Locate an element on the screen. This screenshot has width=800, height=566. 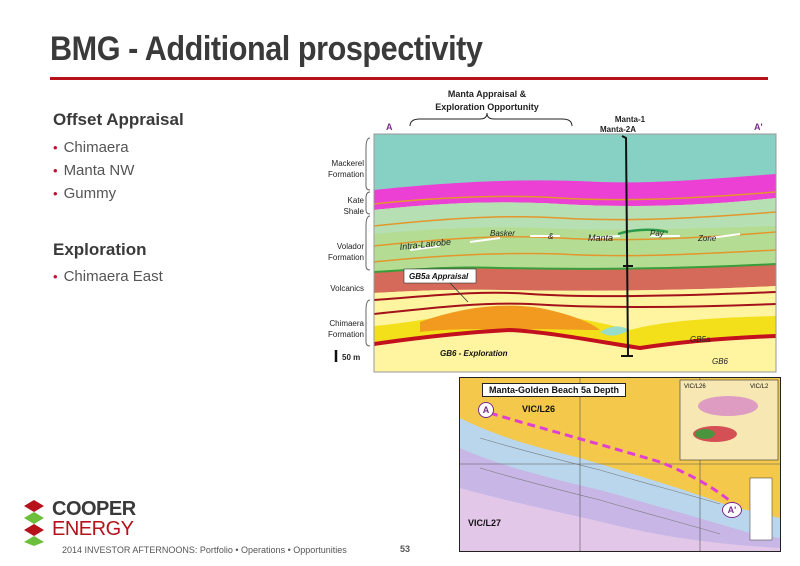
list-item-label: Gummy is located at coordinates (90, 193).